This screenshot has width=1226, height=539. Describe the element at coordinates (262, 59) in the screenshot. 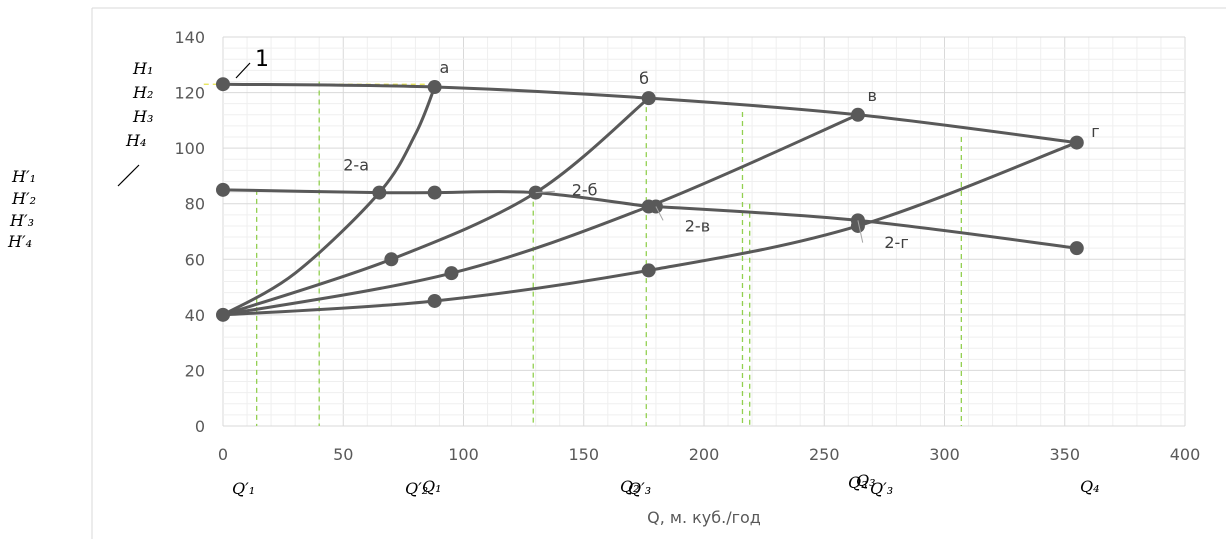

I see `mark-1-label: 1` at that location.